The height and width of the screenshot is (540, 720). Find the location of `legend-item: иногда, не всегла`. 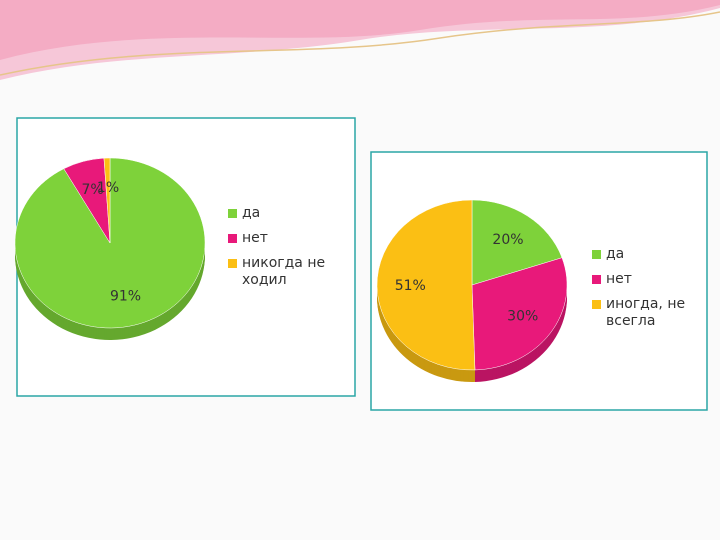

legend-item: иногда, не всегла is located at coordinates (649, 313).